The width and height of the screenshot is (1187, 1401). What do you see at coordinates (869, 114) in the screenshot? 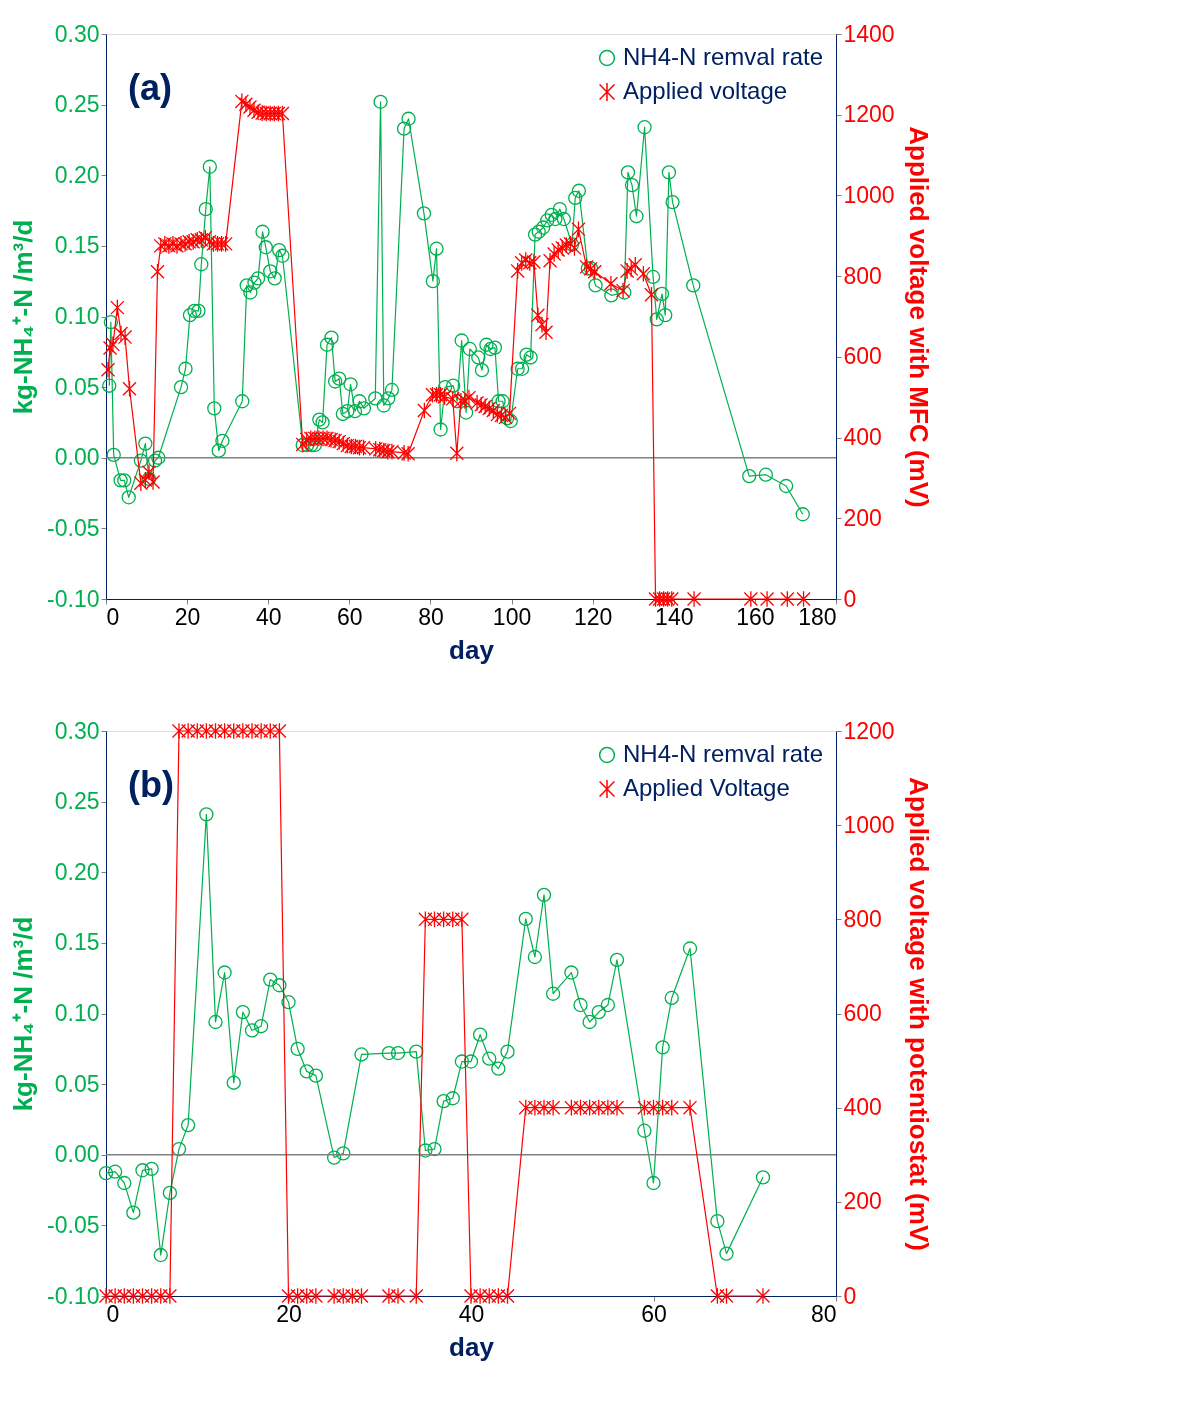
I see `y2-tick-label: 1200` at bounding box center [869, 114].